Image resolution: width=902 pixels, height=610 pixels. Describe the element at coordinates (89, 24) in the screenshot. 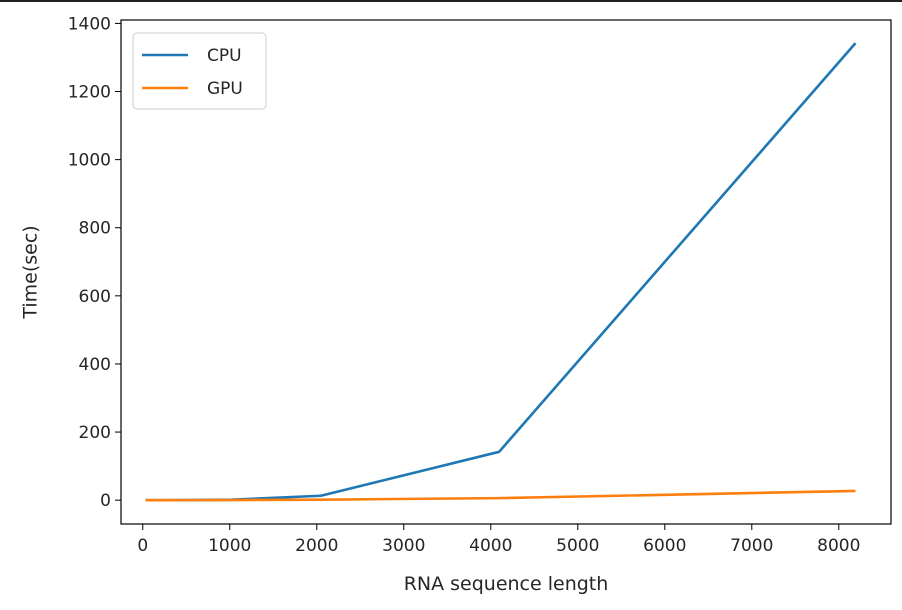

I see `y-tick-label: 1400` at that location.